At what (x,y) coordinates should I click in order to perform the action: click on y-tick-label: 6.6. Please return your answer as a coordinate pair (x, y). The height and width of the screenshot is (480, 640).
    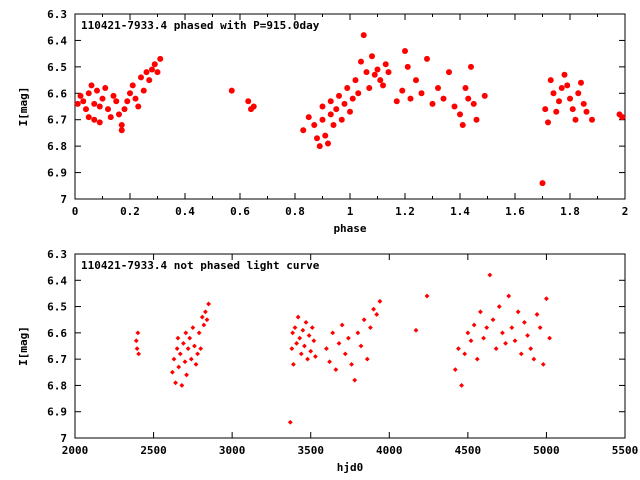
    Looking at the image, I should click on (57, 333).